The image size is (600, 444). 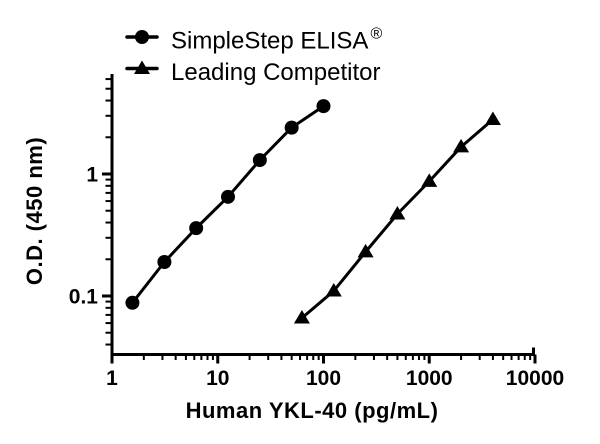 What do you see at coordinates (312, 410) in the screenshot?
I see `x-axis-title: Human YKL-40 (pg/mL)` at bounding box center [312, 410].